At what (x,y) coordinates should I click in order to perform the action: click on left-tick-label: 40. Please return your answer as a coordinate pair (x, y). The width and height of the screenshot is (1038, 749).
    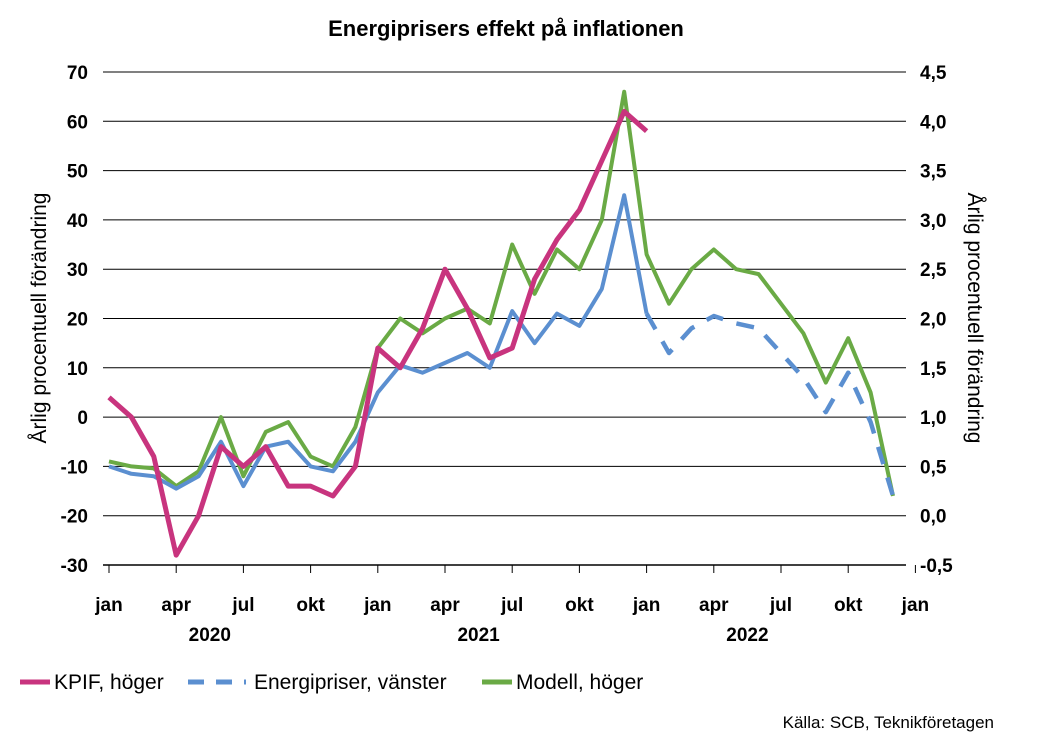
    Looking at the image, I should click on (77, 221).